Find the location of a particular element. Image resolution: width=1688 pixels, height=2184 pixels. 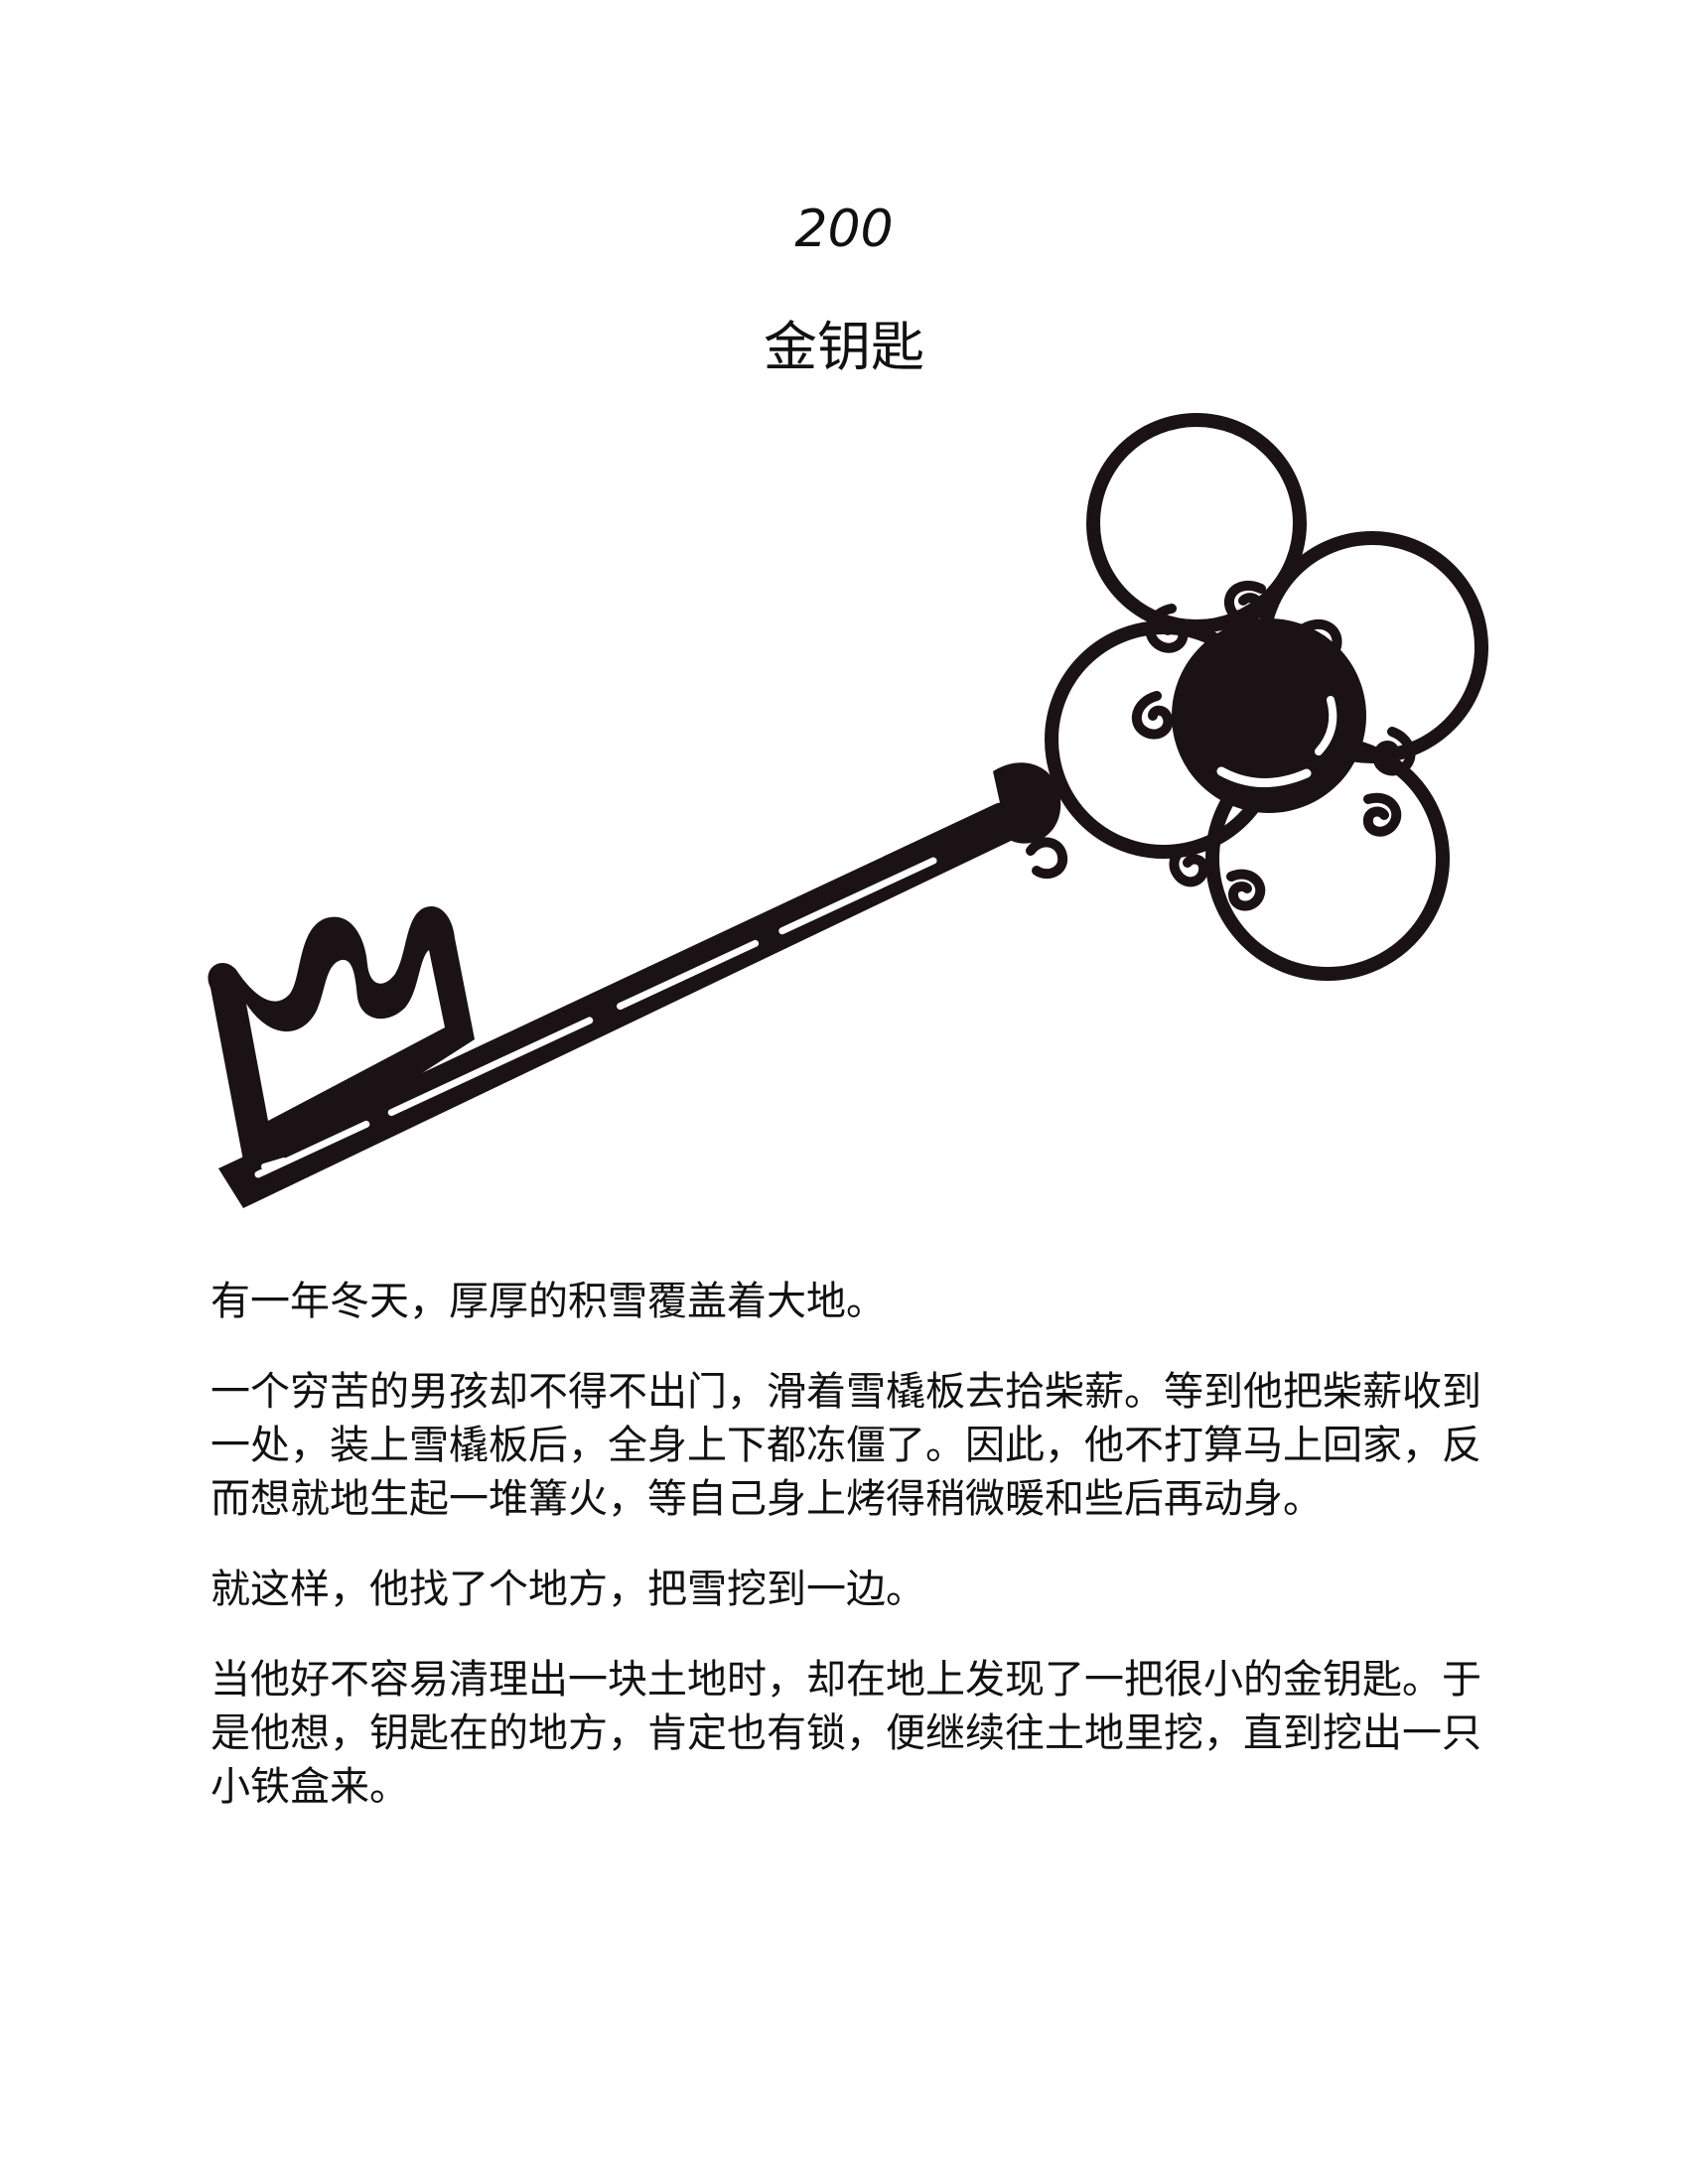

paragraph: 有一年冬天，厚厚的积雪覆盖着大地。 is located at coordinates (548, 1301).